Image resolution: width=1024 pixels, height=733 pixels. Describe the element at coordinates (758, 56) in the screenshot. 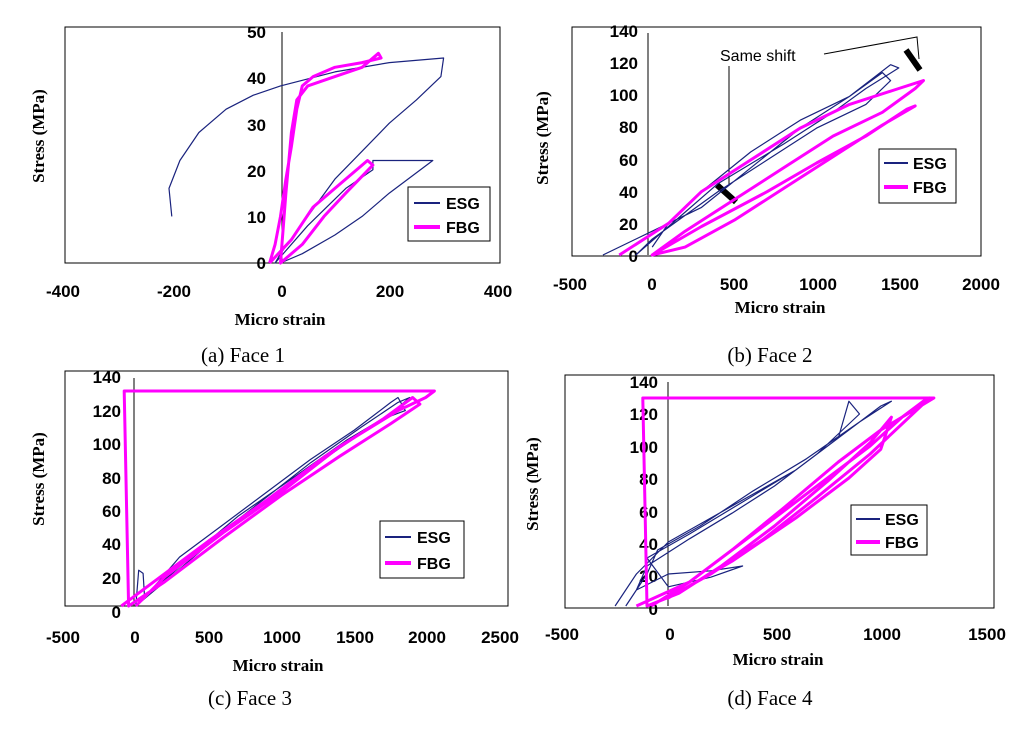

I see `annotation-same-shift: Same shift` at that location.